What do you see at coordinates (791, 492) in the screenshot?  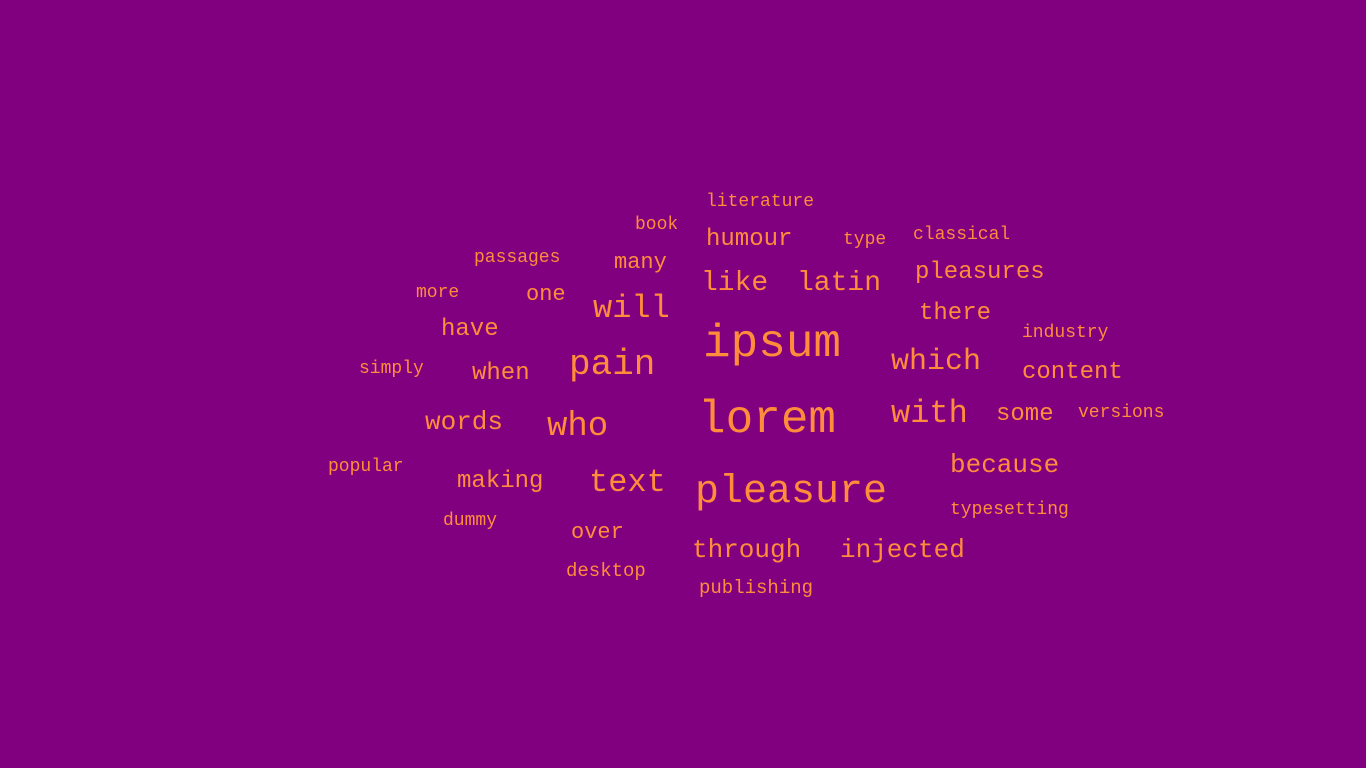 I see `word-pleasure: pleasure` at bounding box center [791, 492].